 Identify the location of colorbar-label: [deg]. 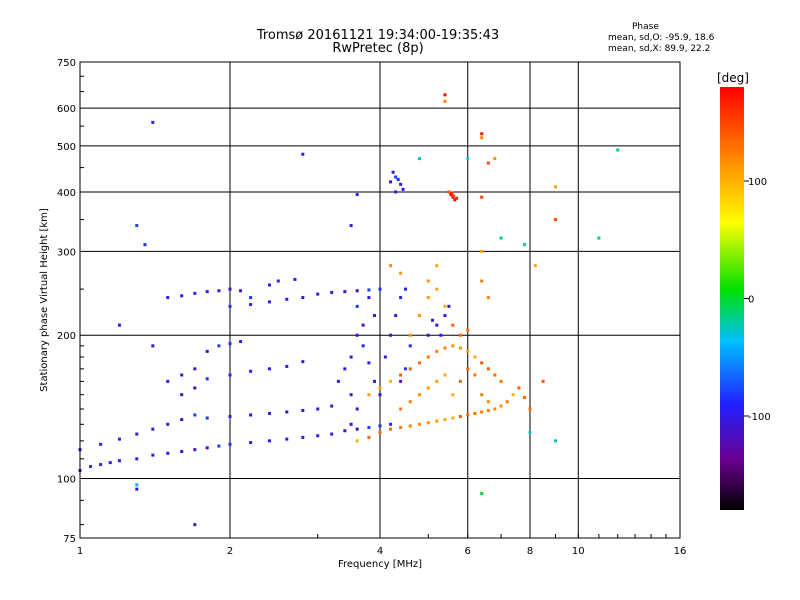
(733, 78).